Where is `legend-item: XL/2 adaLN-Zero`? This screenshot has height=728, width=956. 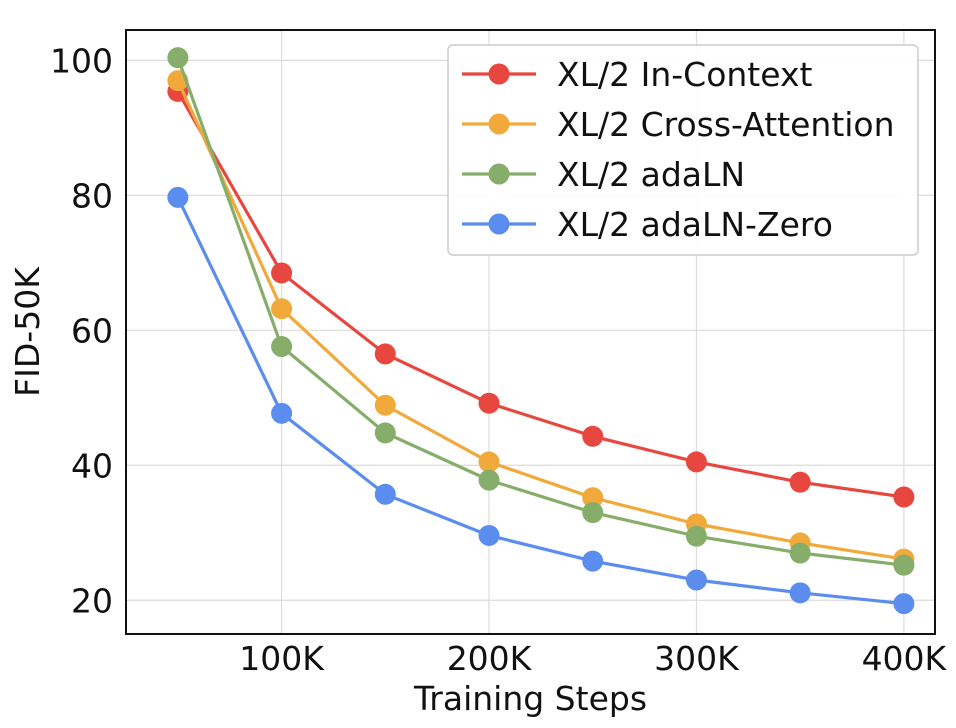
legend-item: XL/2 adaLN-Zero is located at coordinates (647, 224).